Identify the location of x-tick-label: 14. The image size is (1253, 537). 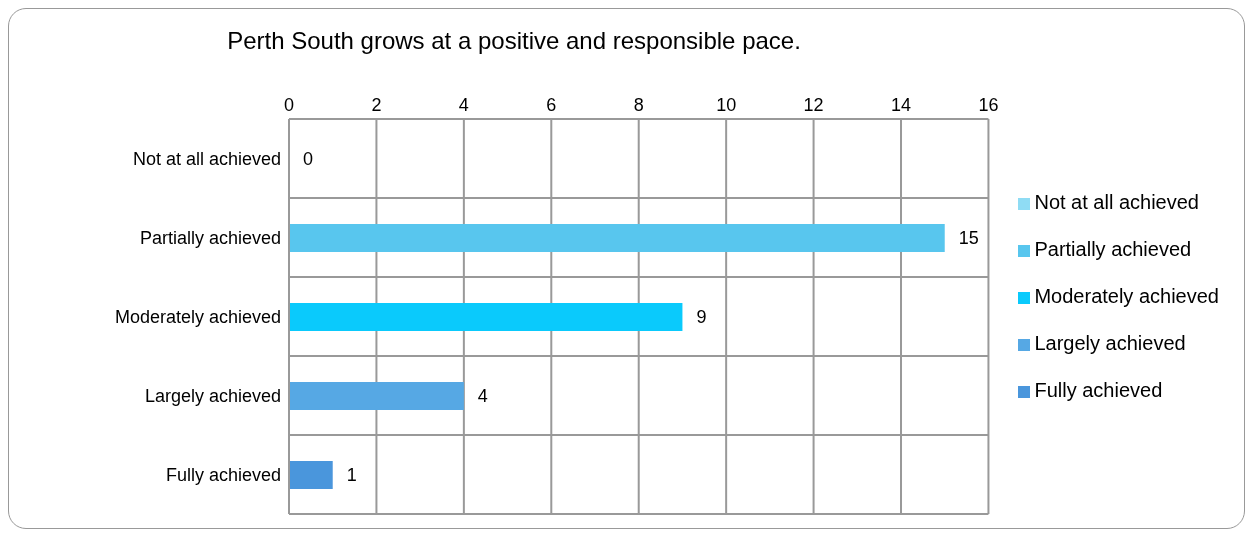
(901, 105).